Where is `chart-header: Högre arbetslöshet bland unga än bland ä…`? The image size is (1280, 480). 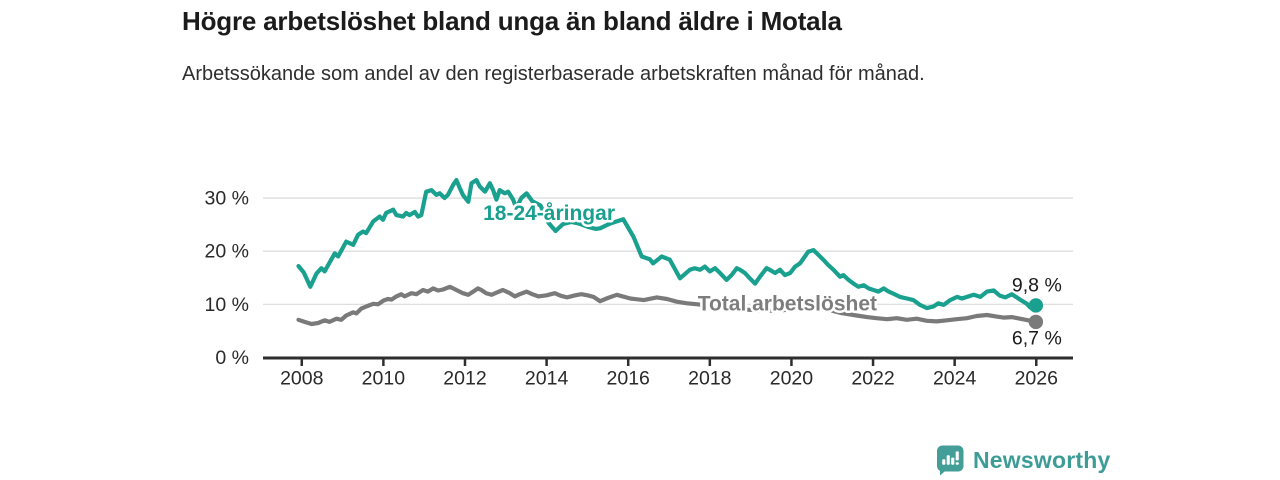 chart-header: Högre arbetslöshet bland unga än bland ä… is located at coordinates (622, 44).